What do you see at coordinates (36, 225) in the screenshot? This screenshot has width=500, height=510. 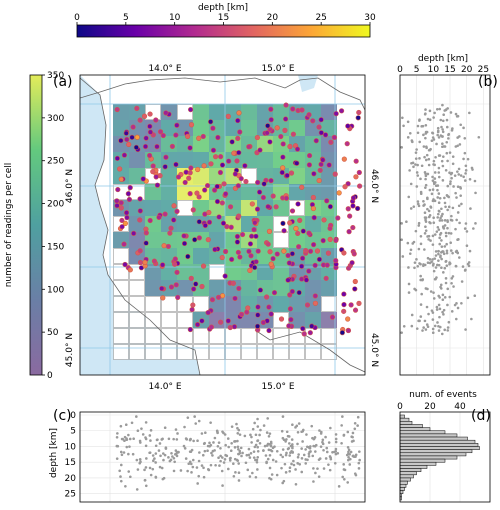 I see `readings-colorbar-bar` at bounding box center [36, 225].